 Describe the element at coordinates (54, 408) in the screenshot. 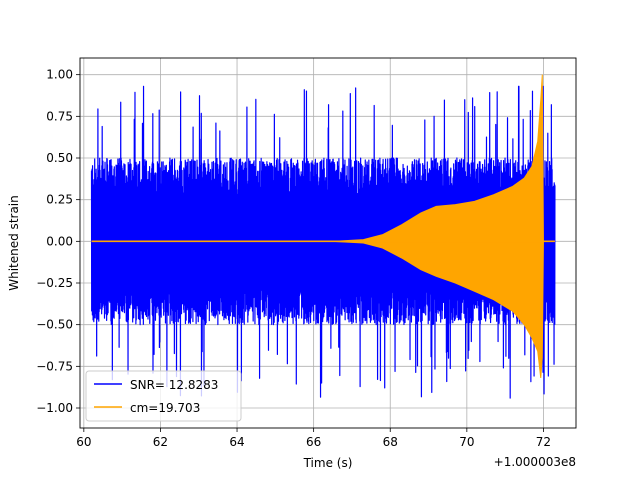

I see `y-tick-label: −1.00` at that location.